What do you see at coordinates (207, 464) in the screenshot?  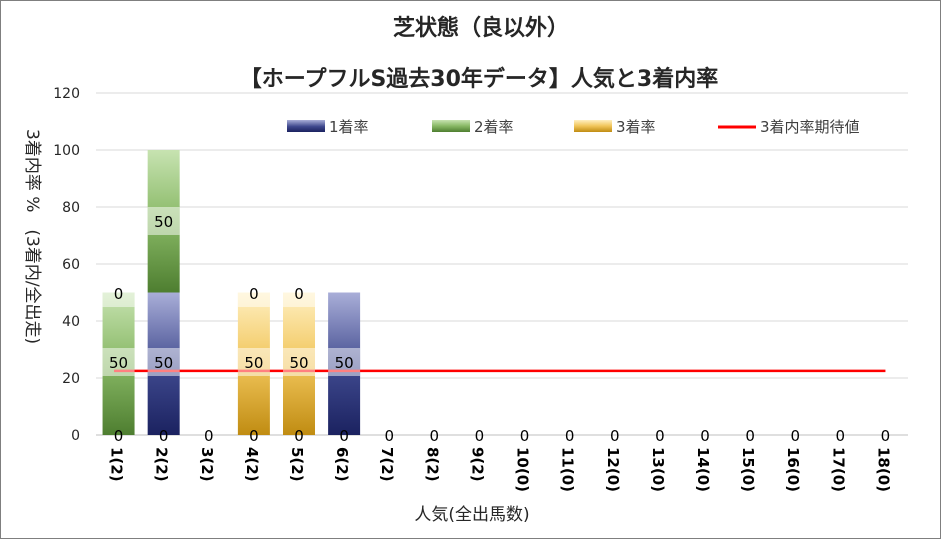 I see `x-tick-label: 3(2)` at bounding box center [207, 464].